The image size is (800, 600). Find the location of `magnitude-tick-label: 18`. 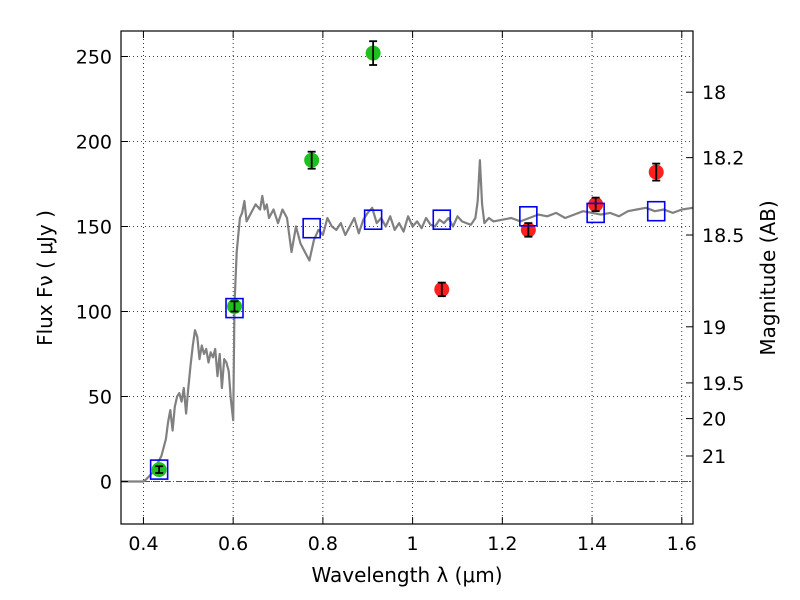

magnitude-tick-label: 18 is located at coordinates (714, 93).